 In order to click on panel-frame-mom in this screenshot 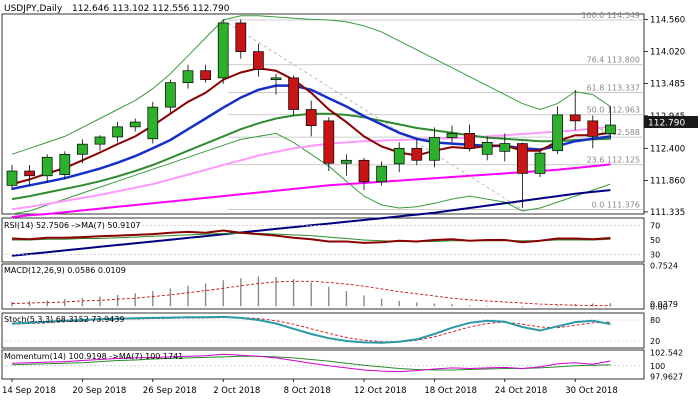, I will do `click(323, 364)`.